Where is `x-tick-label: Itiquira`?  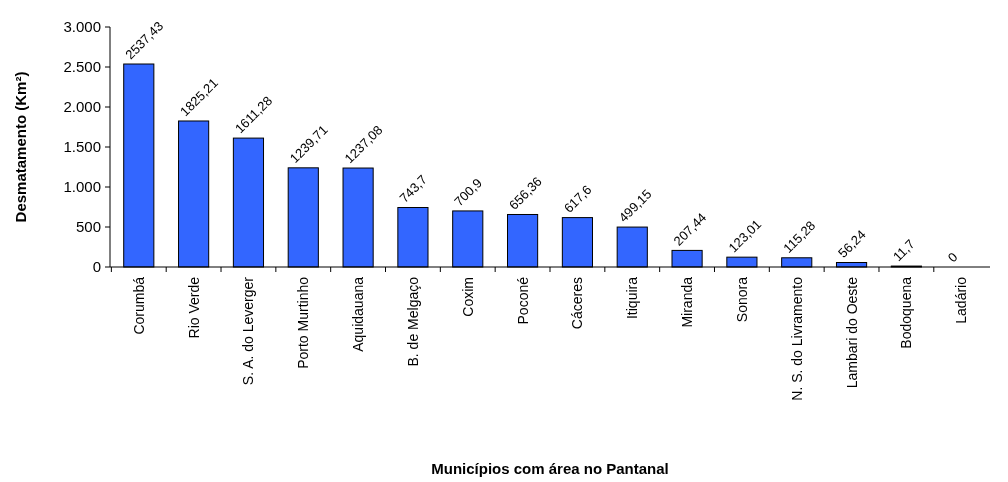
x-tick-label: Itiquira is located at coordinates (632, 298).